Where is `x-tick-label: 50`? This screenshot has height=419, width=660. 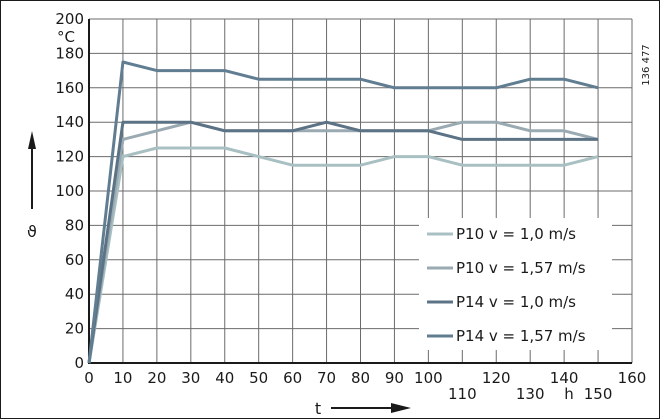
x-tick-label: 50 is located at coordinates (258, 378).